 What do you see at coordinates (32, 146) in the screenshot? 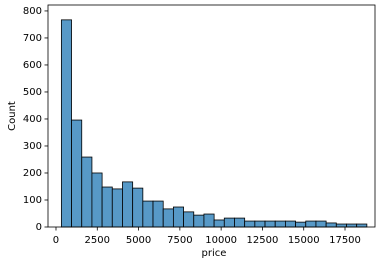
I see `y-tick-label: 300` at bounding box center [32, 146].